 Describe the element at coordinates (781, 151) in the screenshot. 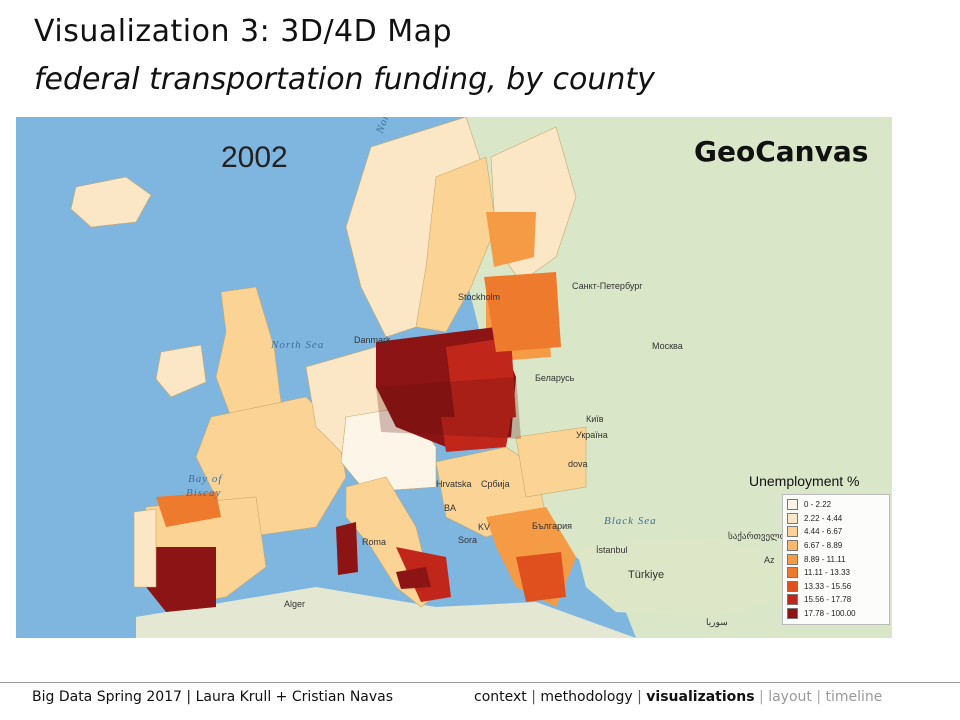

I see `geocanvas-logo: GeoCanvas` at that location.